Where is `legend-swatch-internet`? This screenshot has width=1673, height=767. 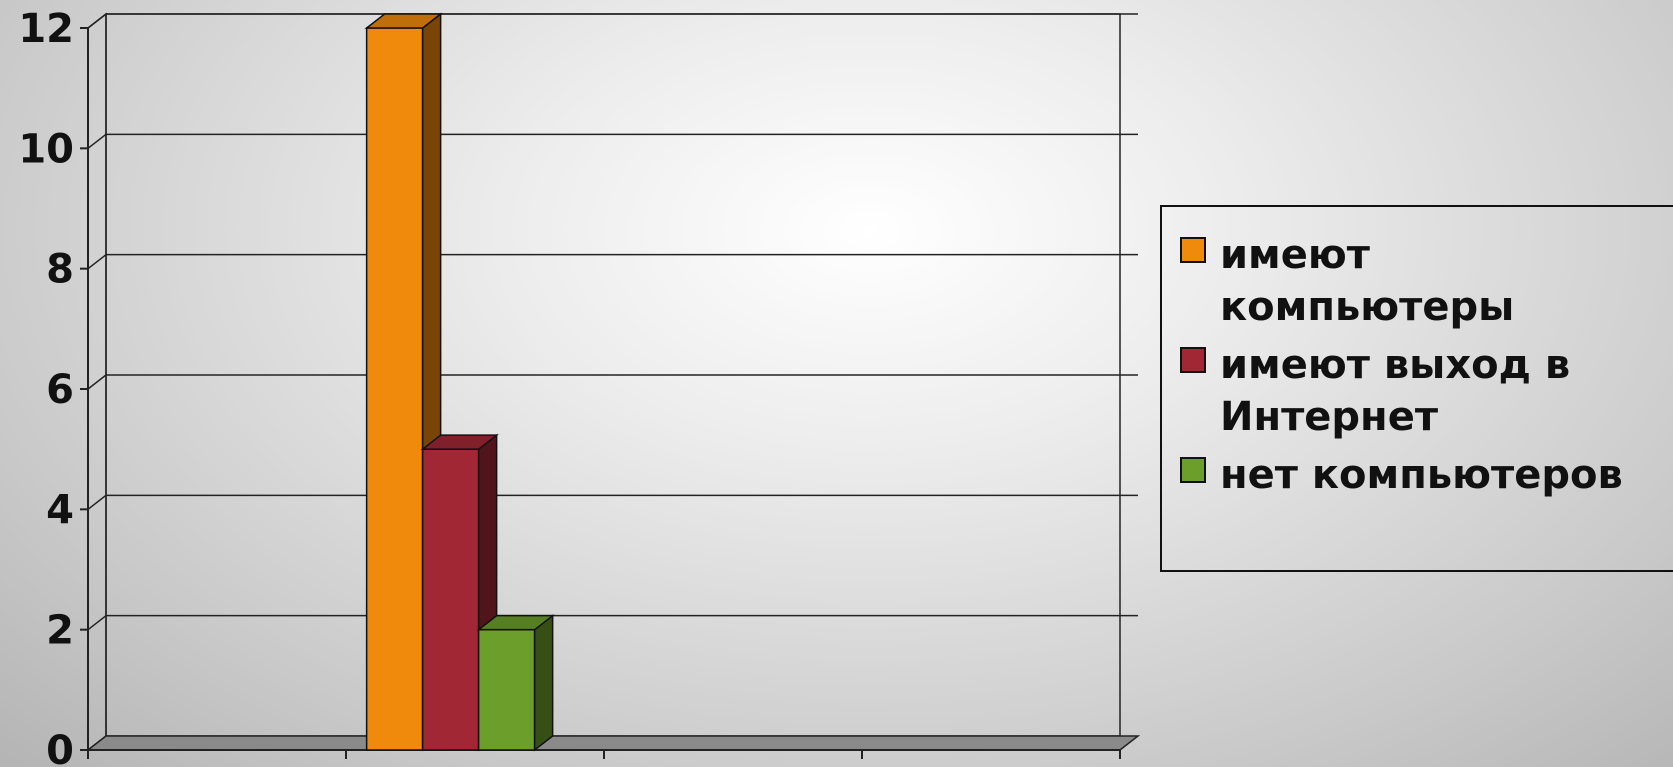 legend-swatch-internet is located at coordinates (1193, 360).